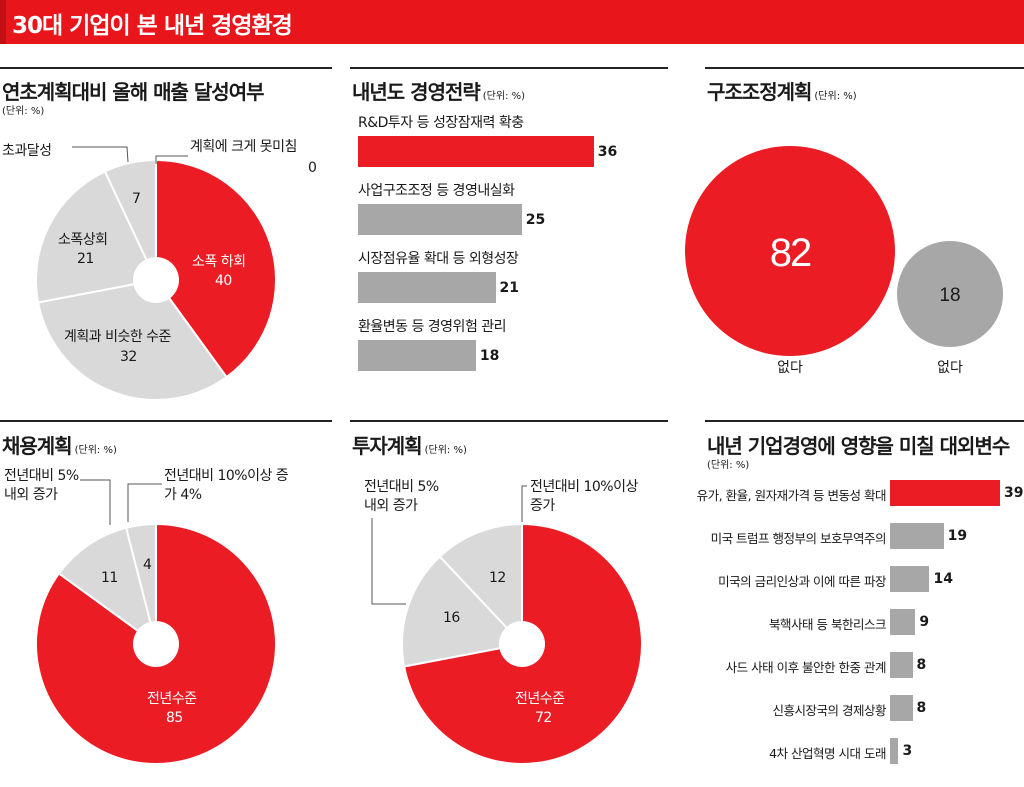 The width and height of the screenshot is (1024, 787). Describe the element at coordinates (782, 90) in the screenshot. I see `panel-title-restructure: 구조조정계획 (단위: %)` at that location.